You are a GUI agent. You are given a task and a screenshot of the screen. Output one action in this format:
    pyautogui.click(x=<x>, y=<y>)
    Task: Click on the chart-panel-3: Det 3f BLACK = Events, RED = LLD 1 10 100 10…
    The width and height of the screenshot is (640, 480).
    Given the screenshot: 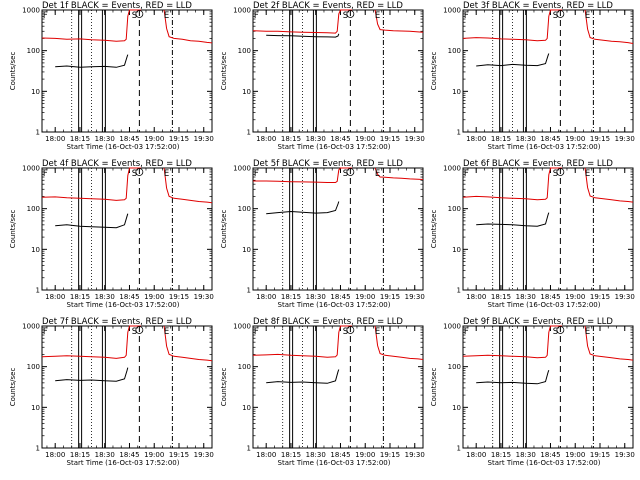 What is the action you would take?
    pyautogui.click(x=532, y=76)
    